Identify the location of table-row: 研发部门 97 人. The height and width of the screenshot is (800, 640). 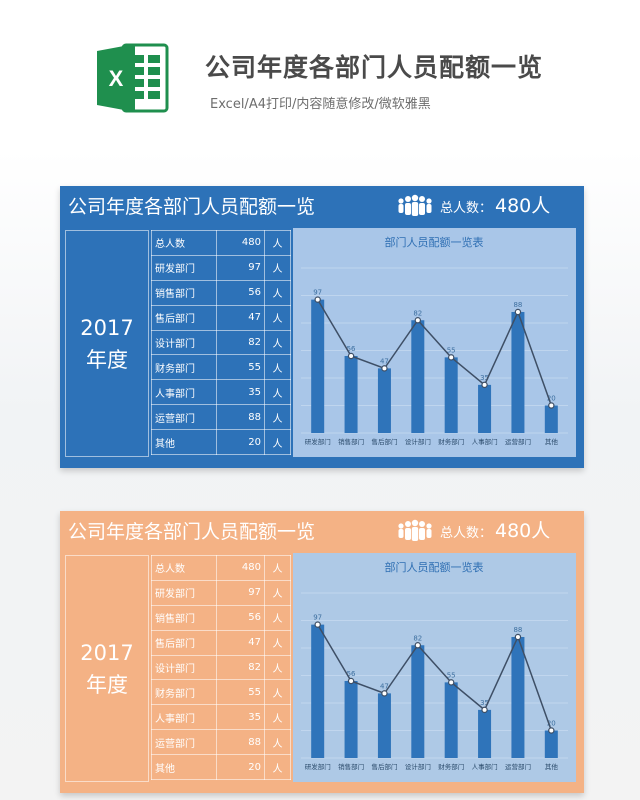
(221, 267).